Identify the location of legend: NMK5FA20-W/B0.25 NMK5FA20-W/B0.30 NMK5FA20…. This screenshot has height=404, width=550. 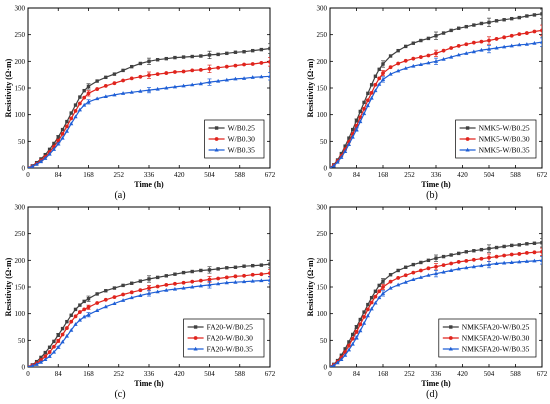
(487, 338).